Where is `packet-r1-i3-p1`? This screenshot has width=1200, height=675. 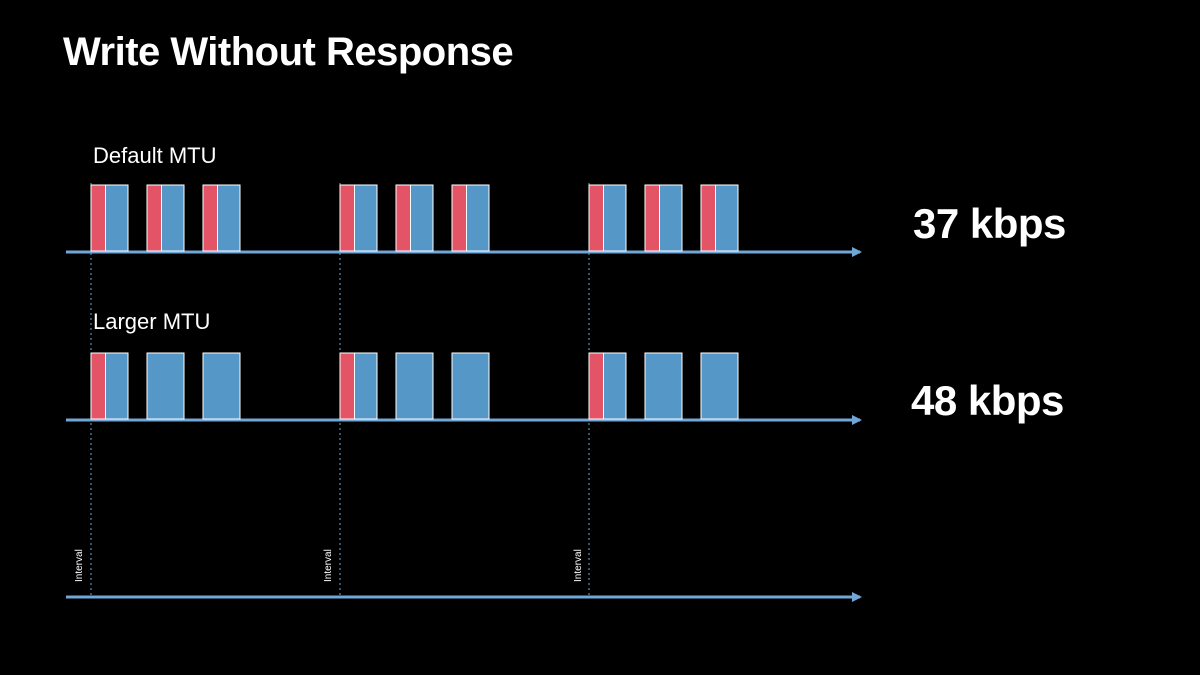 packet-r1-i3-p1 is located at coordinates (607, 218).